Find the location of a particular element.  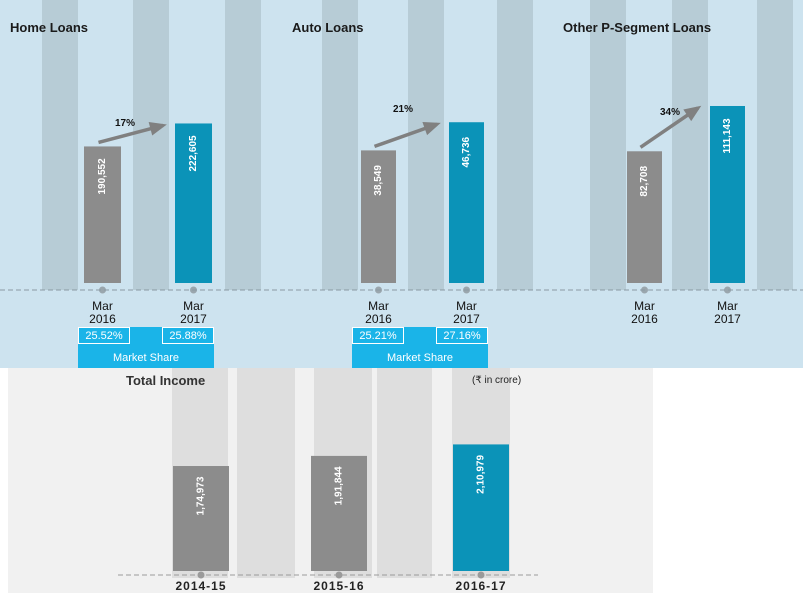

market-share-home-2017: 25.88% is located at coordinates (188, 335).